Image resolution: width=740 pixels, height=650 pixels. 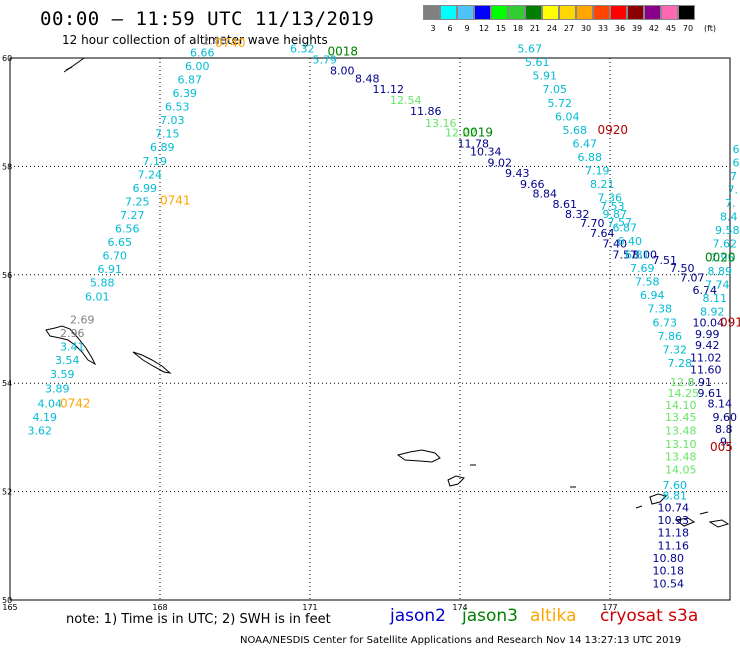 What do you see at coordinates (675, 496) in the screenshot?
I see `swh-value: 8.81` at bounding box center [675, 496].